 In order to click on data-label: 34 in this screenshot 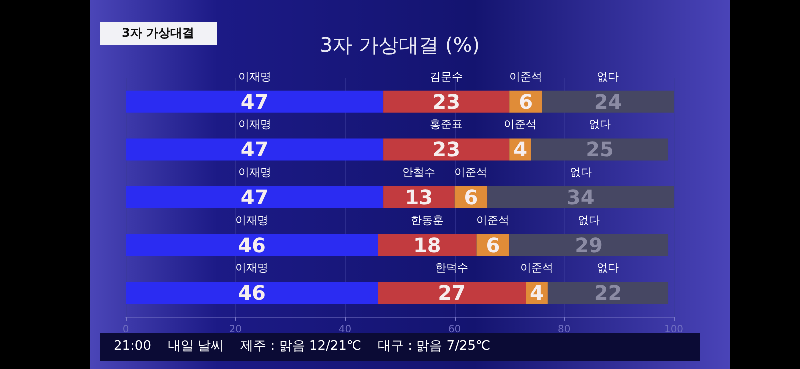, I will do `click(580, 198)`.